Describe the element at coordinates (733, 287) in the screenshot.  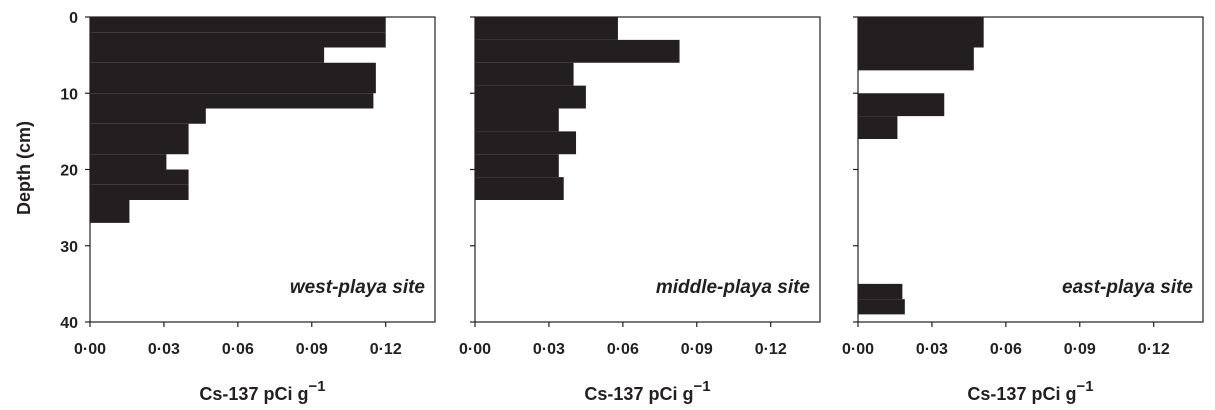
I see `site-label: middle-playa site` at that location.